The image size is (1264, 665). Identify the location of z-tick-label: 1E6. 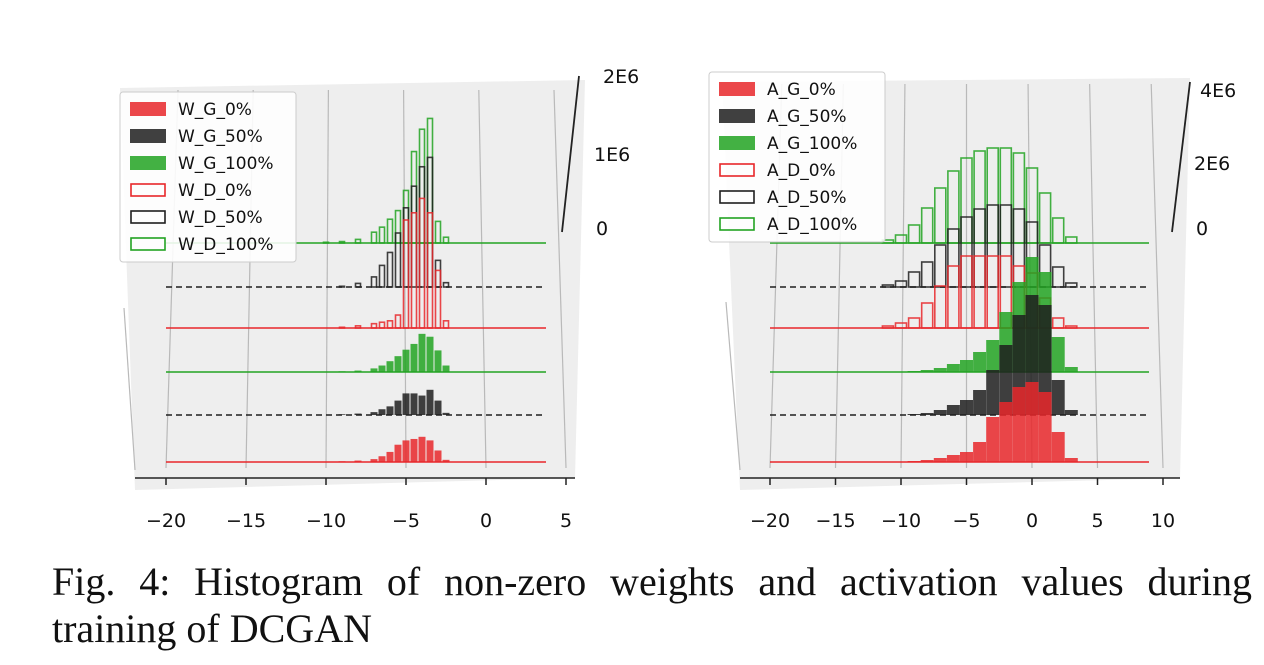
(612, 155).